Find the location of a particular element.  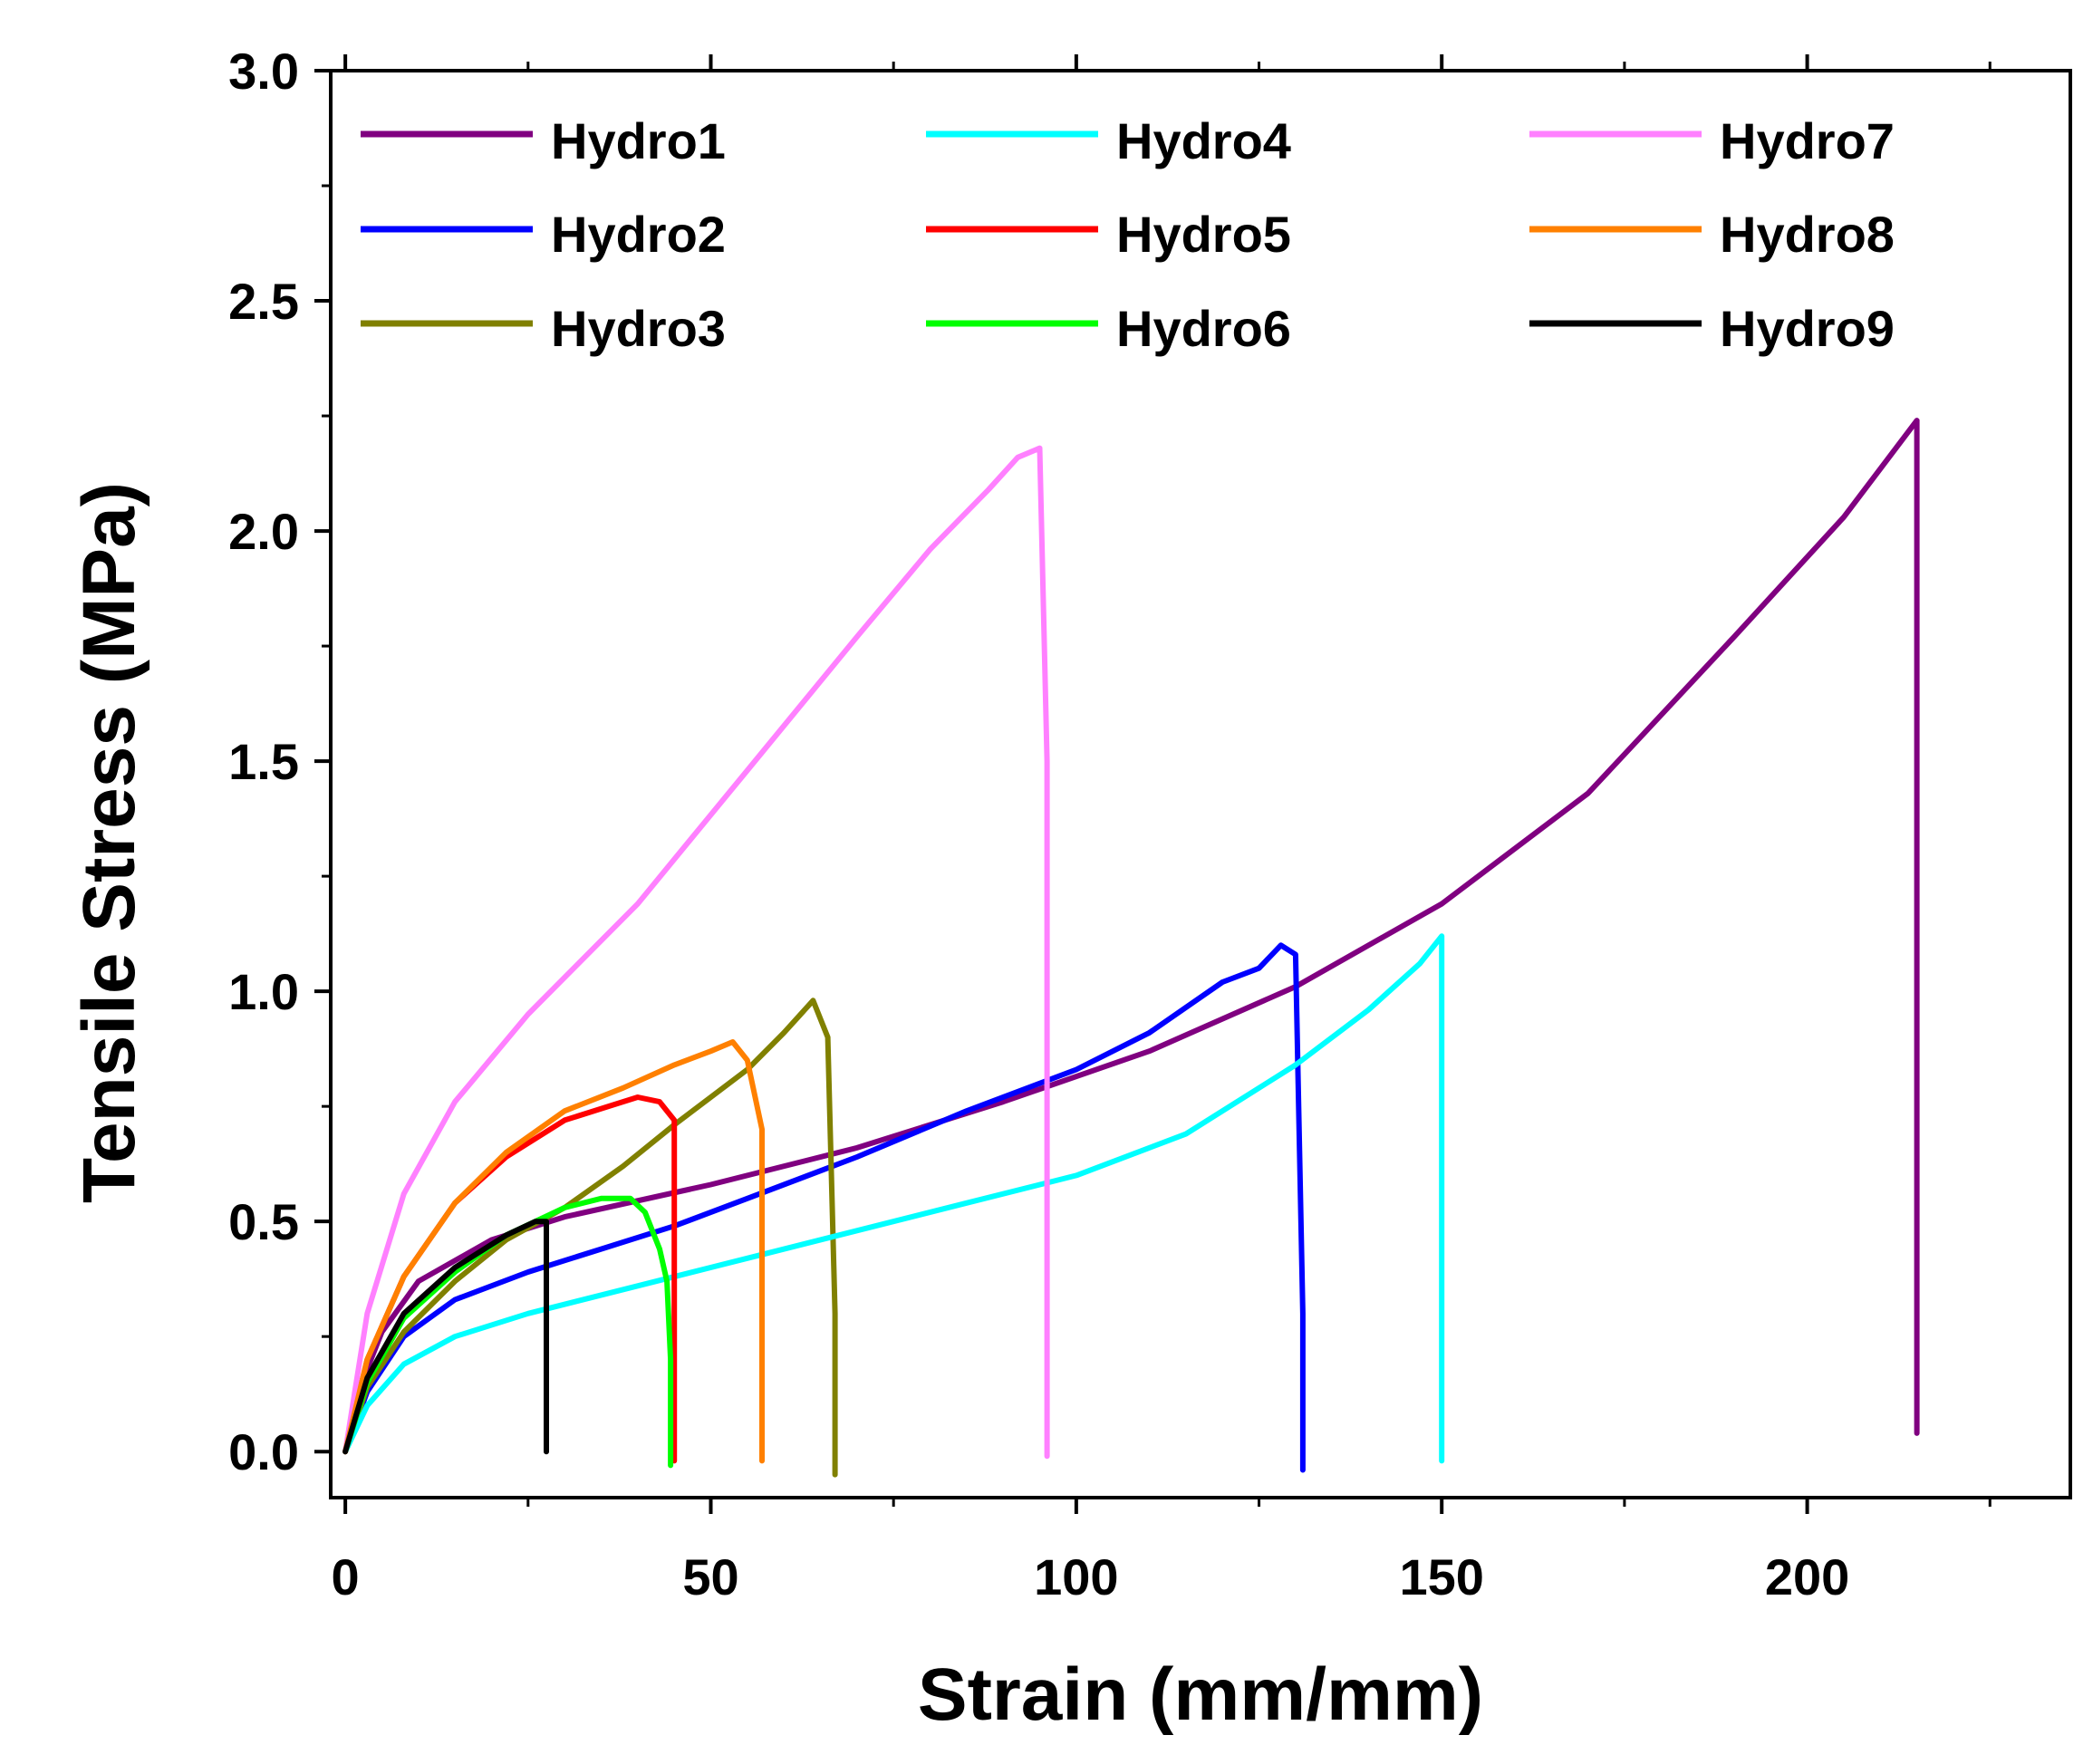

series-line-hydro8 is located at coordinates (553, 1251).